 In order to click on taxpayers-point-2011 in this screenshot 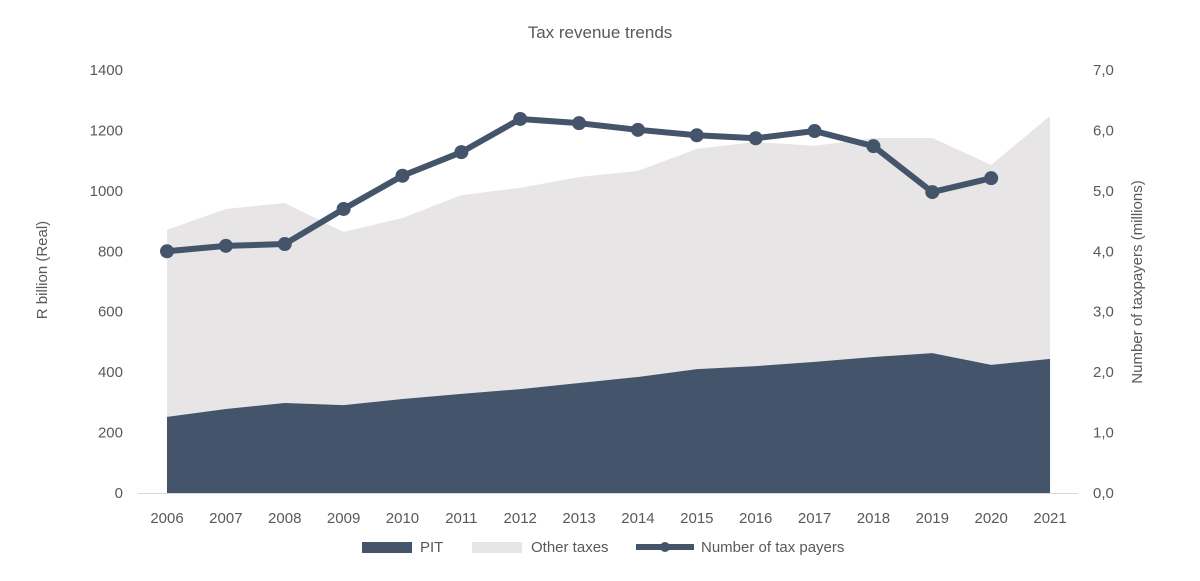, I will do `click(461, 152)`.